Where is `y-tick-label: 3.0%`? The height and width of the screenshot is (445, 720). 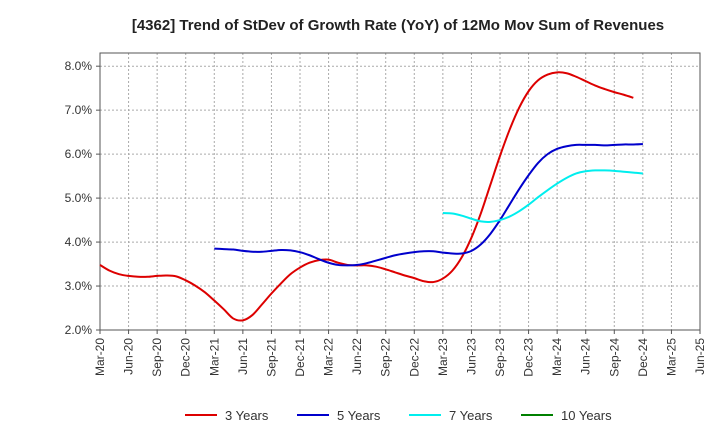 y-tick-label: 3.0% is located at coordinates (79, 286).